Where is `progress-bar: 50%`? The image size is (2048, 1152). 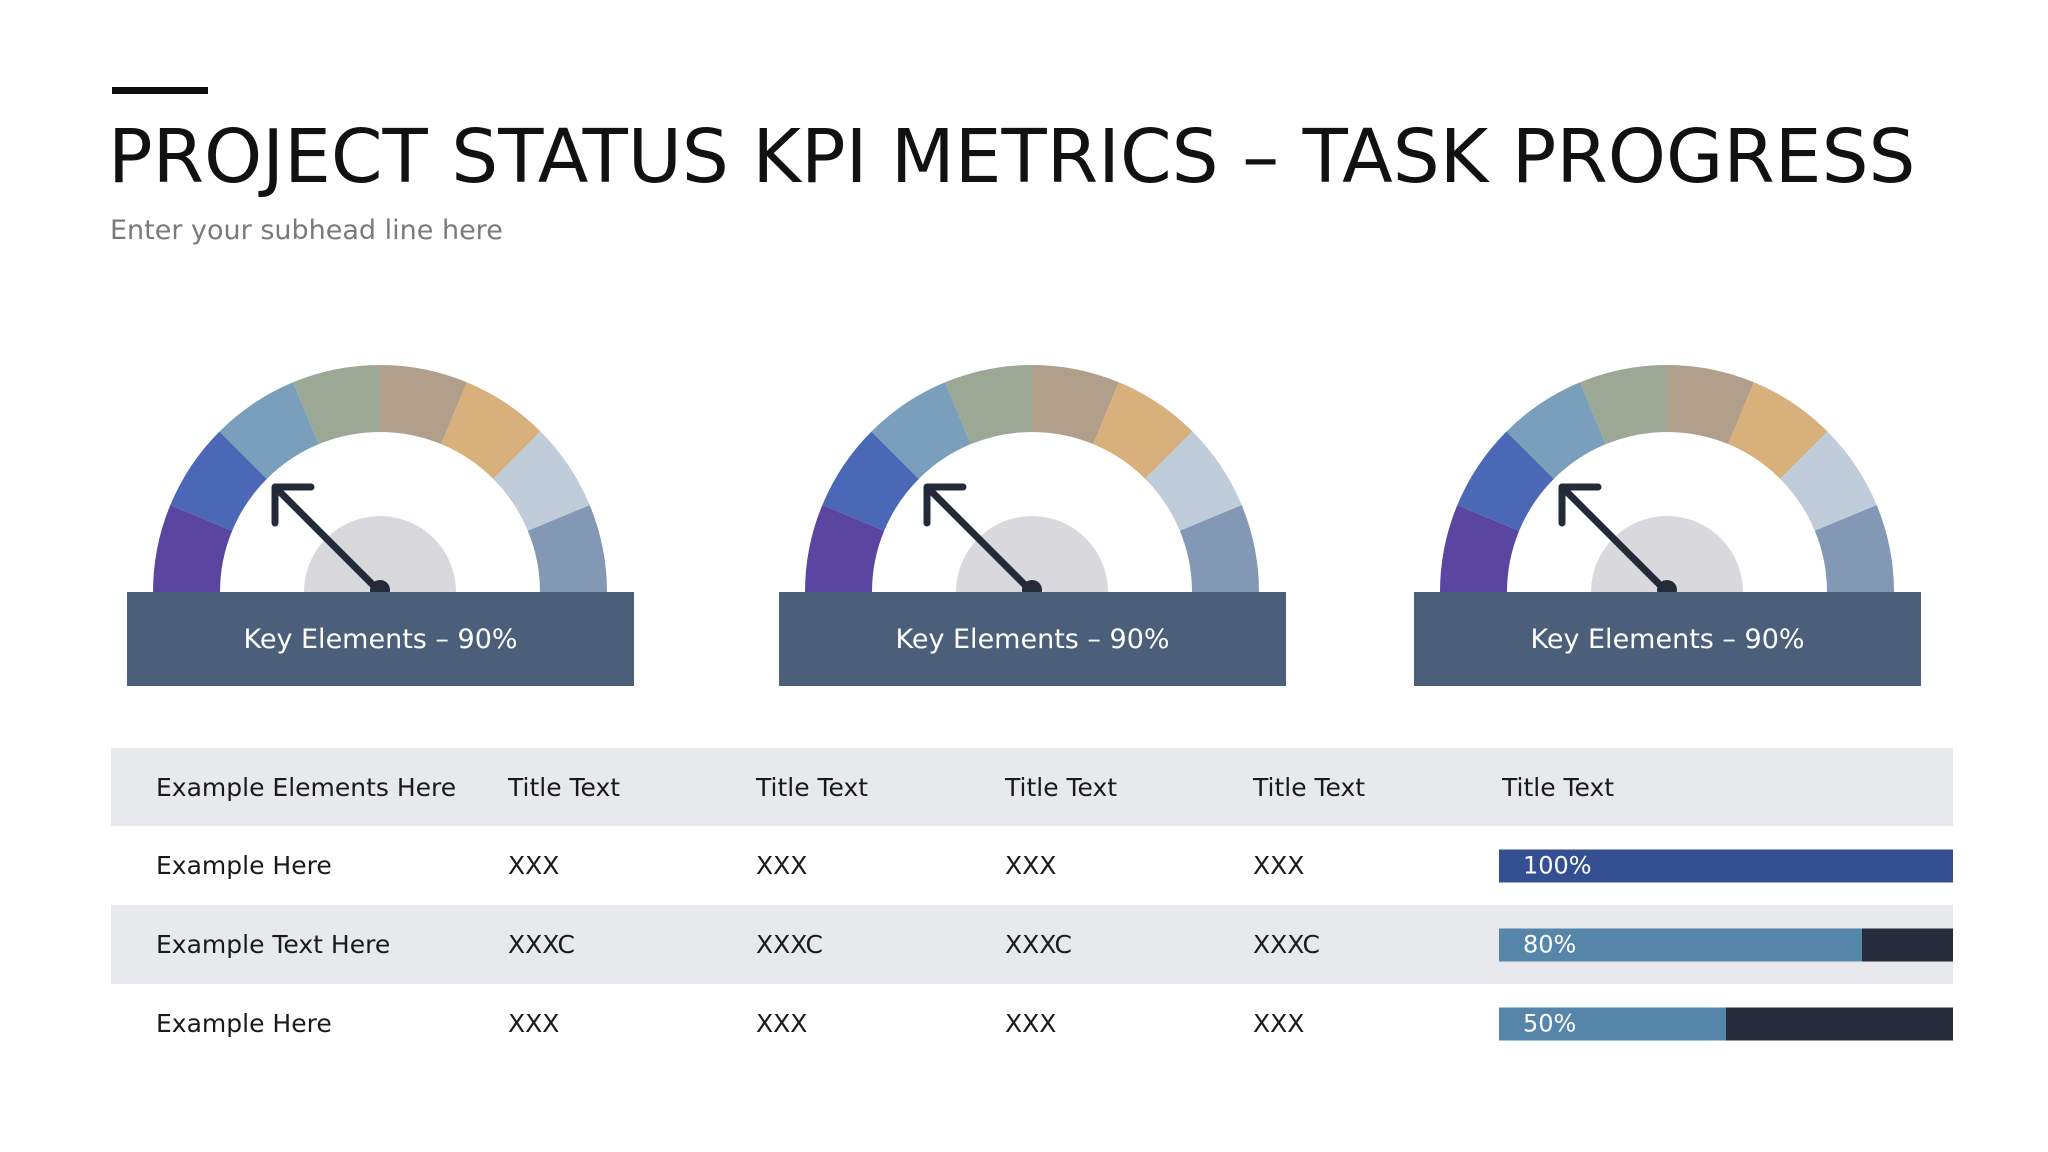 progress-bar: 50% is located at coordinates (1726, 1023).